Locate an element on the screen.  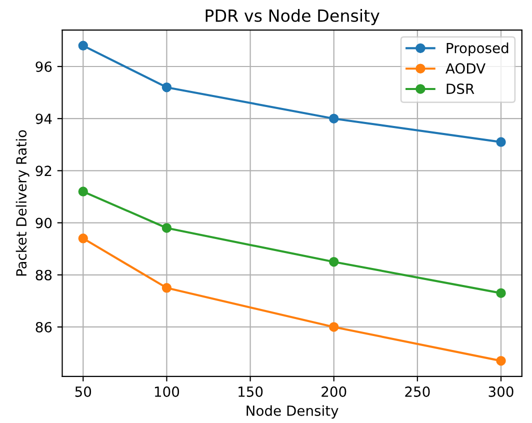
y-tick-label: 88 is located at coordinates (44, 275).